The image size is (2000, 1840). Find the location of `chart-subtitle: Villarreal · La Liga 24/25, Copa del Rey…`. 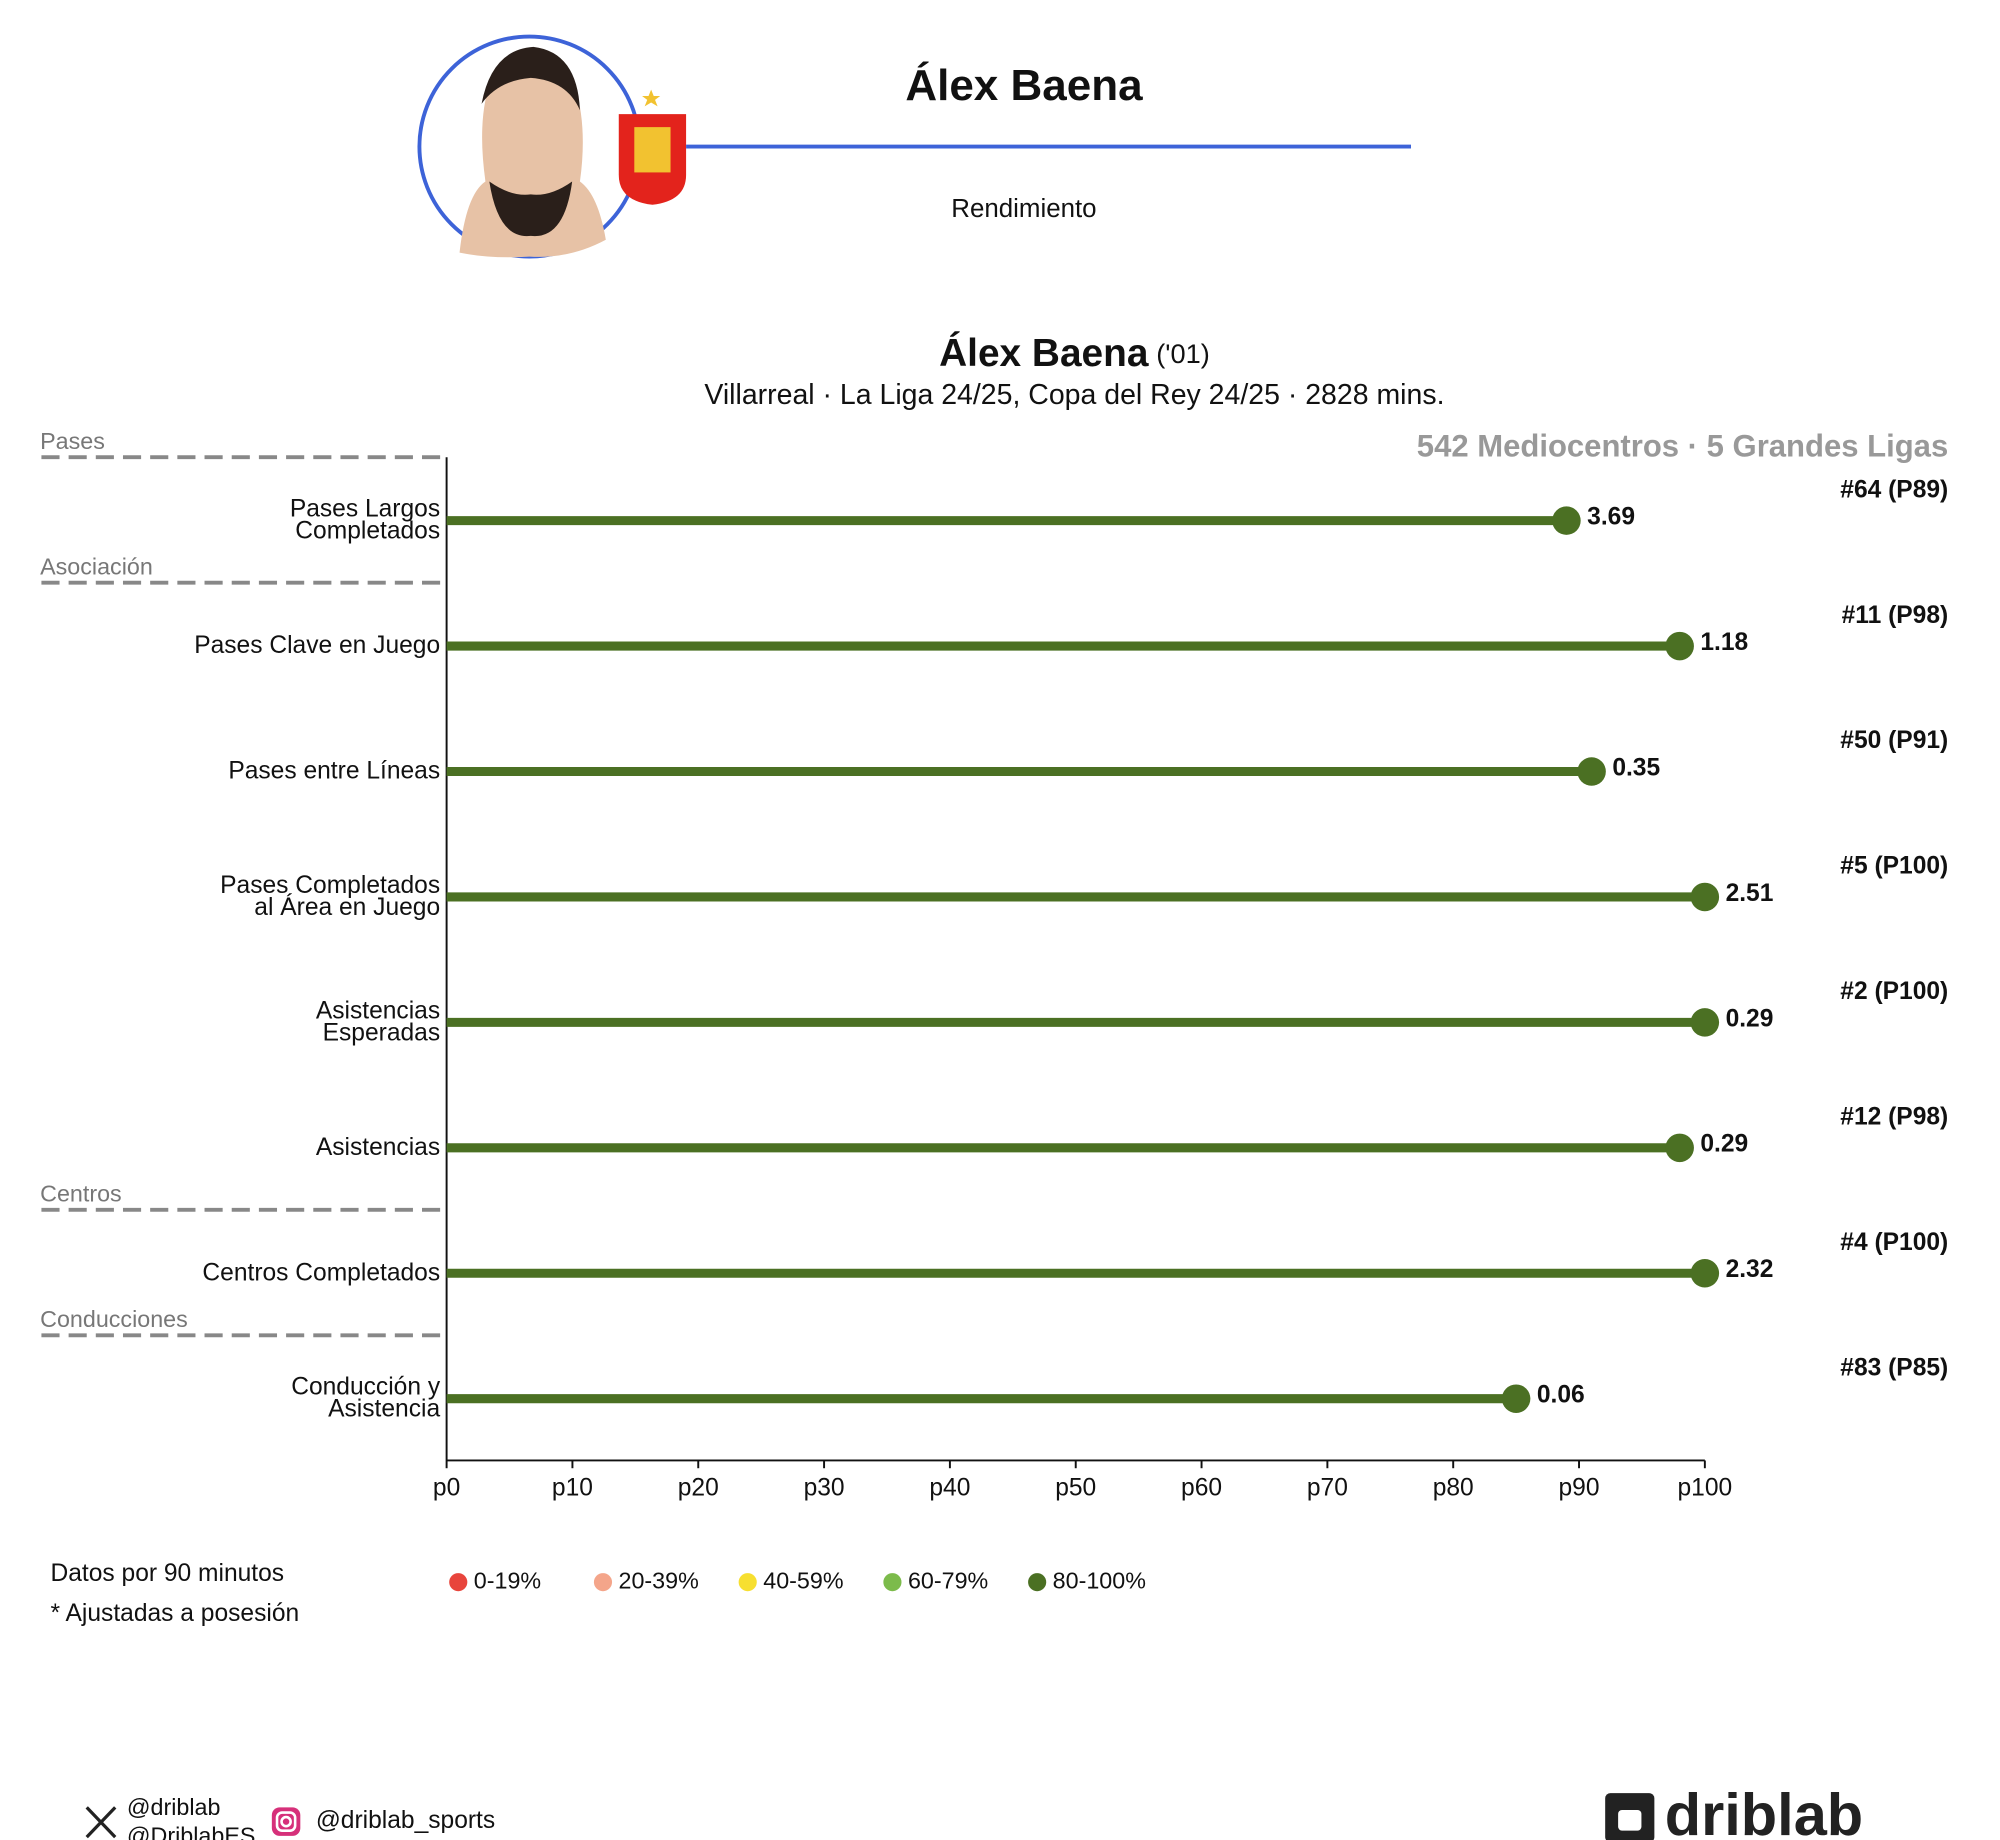

chart-subtitle: Villarreal · La Liga 24/25, Copa del Rey… is located at coordinates (1074, 395).